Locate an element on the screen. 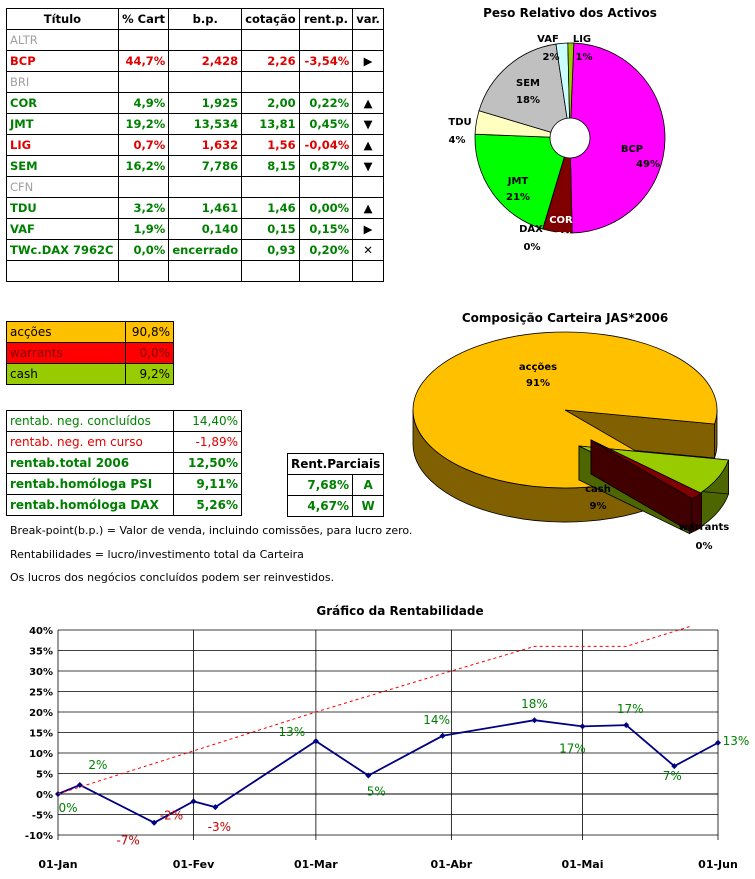 The height and width of the screenshot is (879, 755). donut-label-bcp: BCP is located at coordinates (632, 149).